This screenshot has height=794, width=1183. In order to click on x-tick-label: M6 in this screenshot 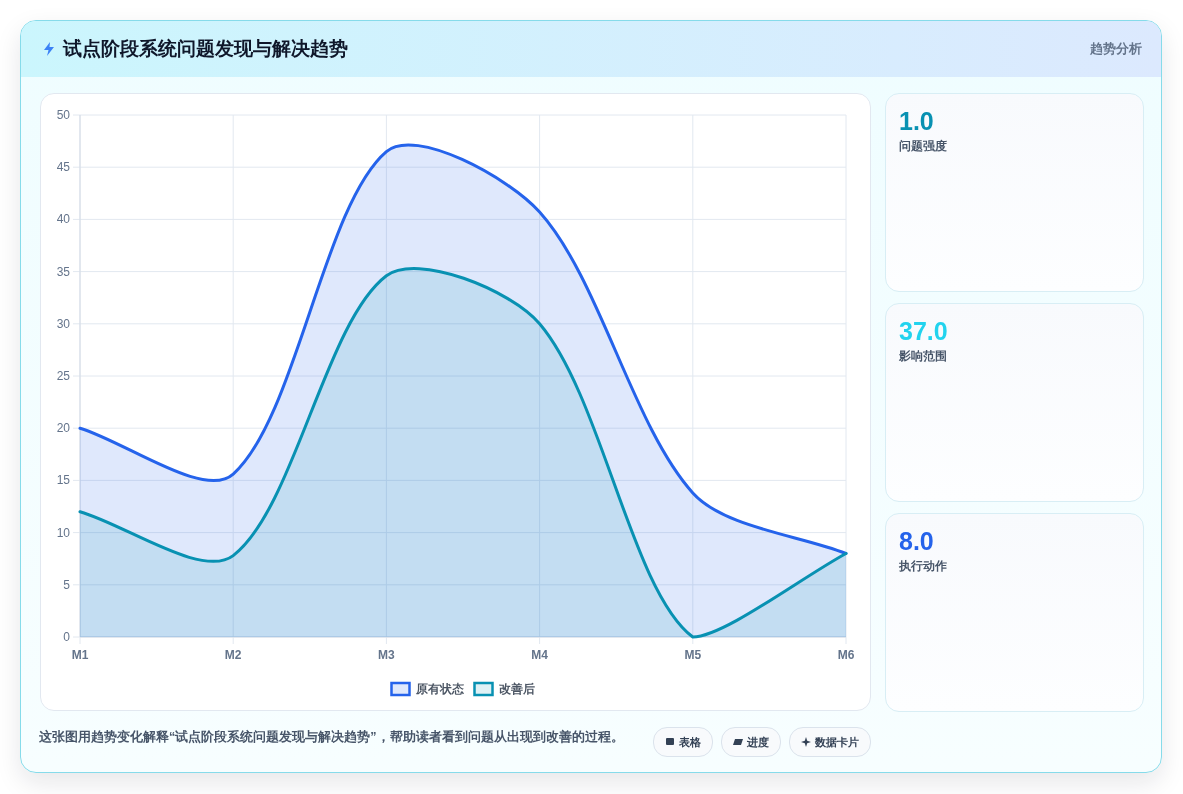, I will do `click(846, 655)`.